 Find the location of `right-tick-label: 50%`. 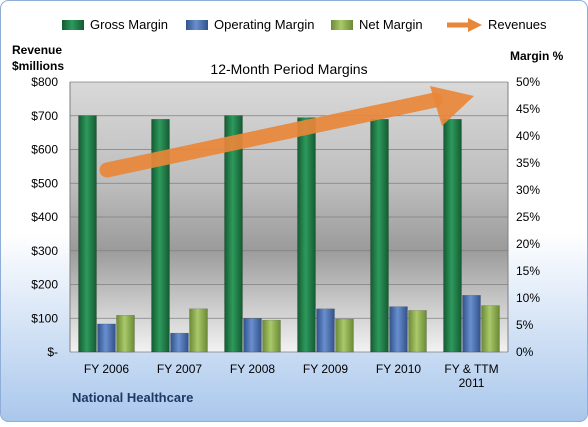

right-tick-label: 50% is located at coordinates (528, 82).